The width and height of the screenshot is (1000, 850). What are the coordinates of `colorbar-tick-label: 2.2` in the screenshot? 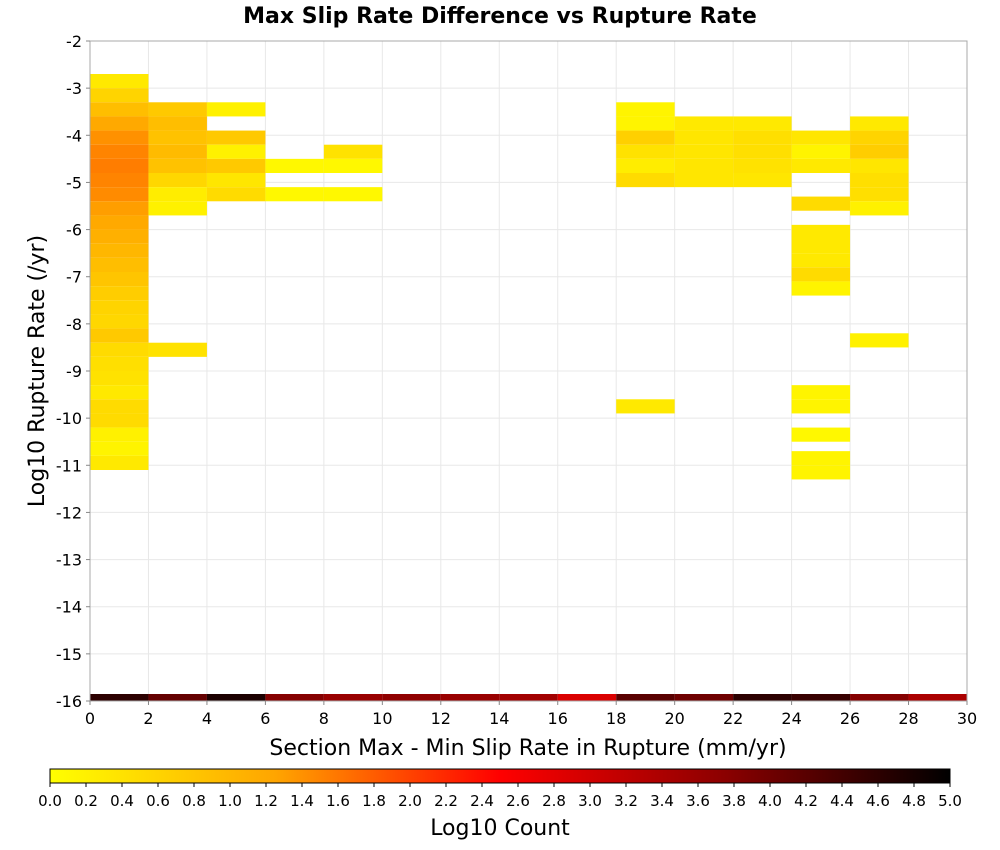 It's located at (446, 801).